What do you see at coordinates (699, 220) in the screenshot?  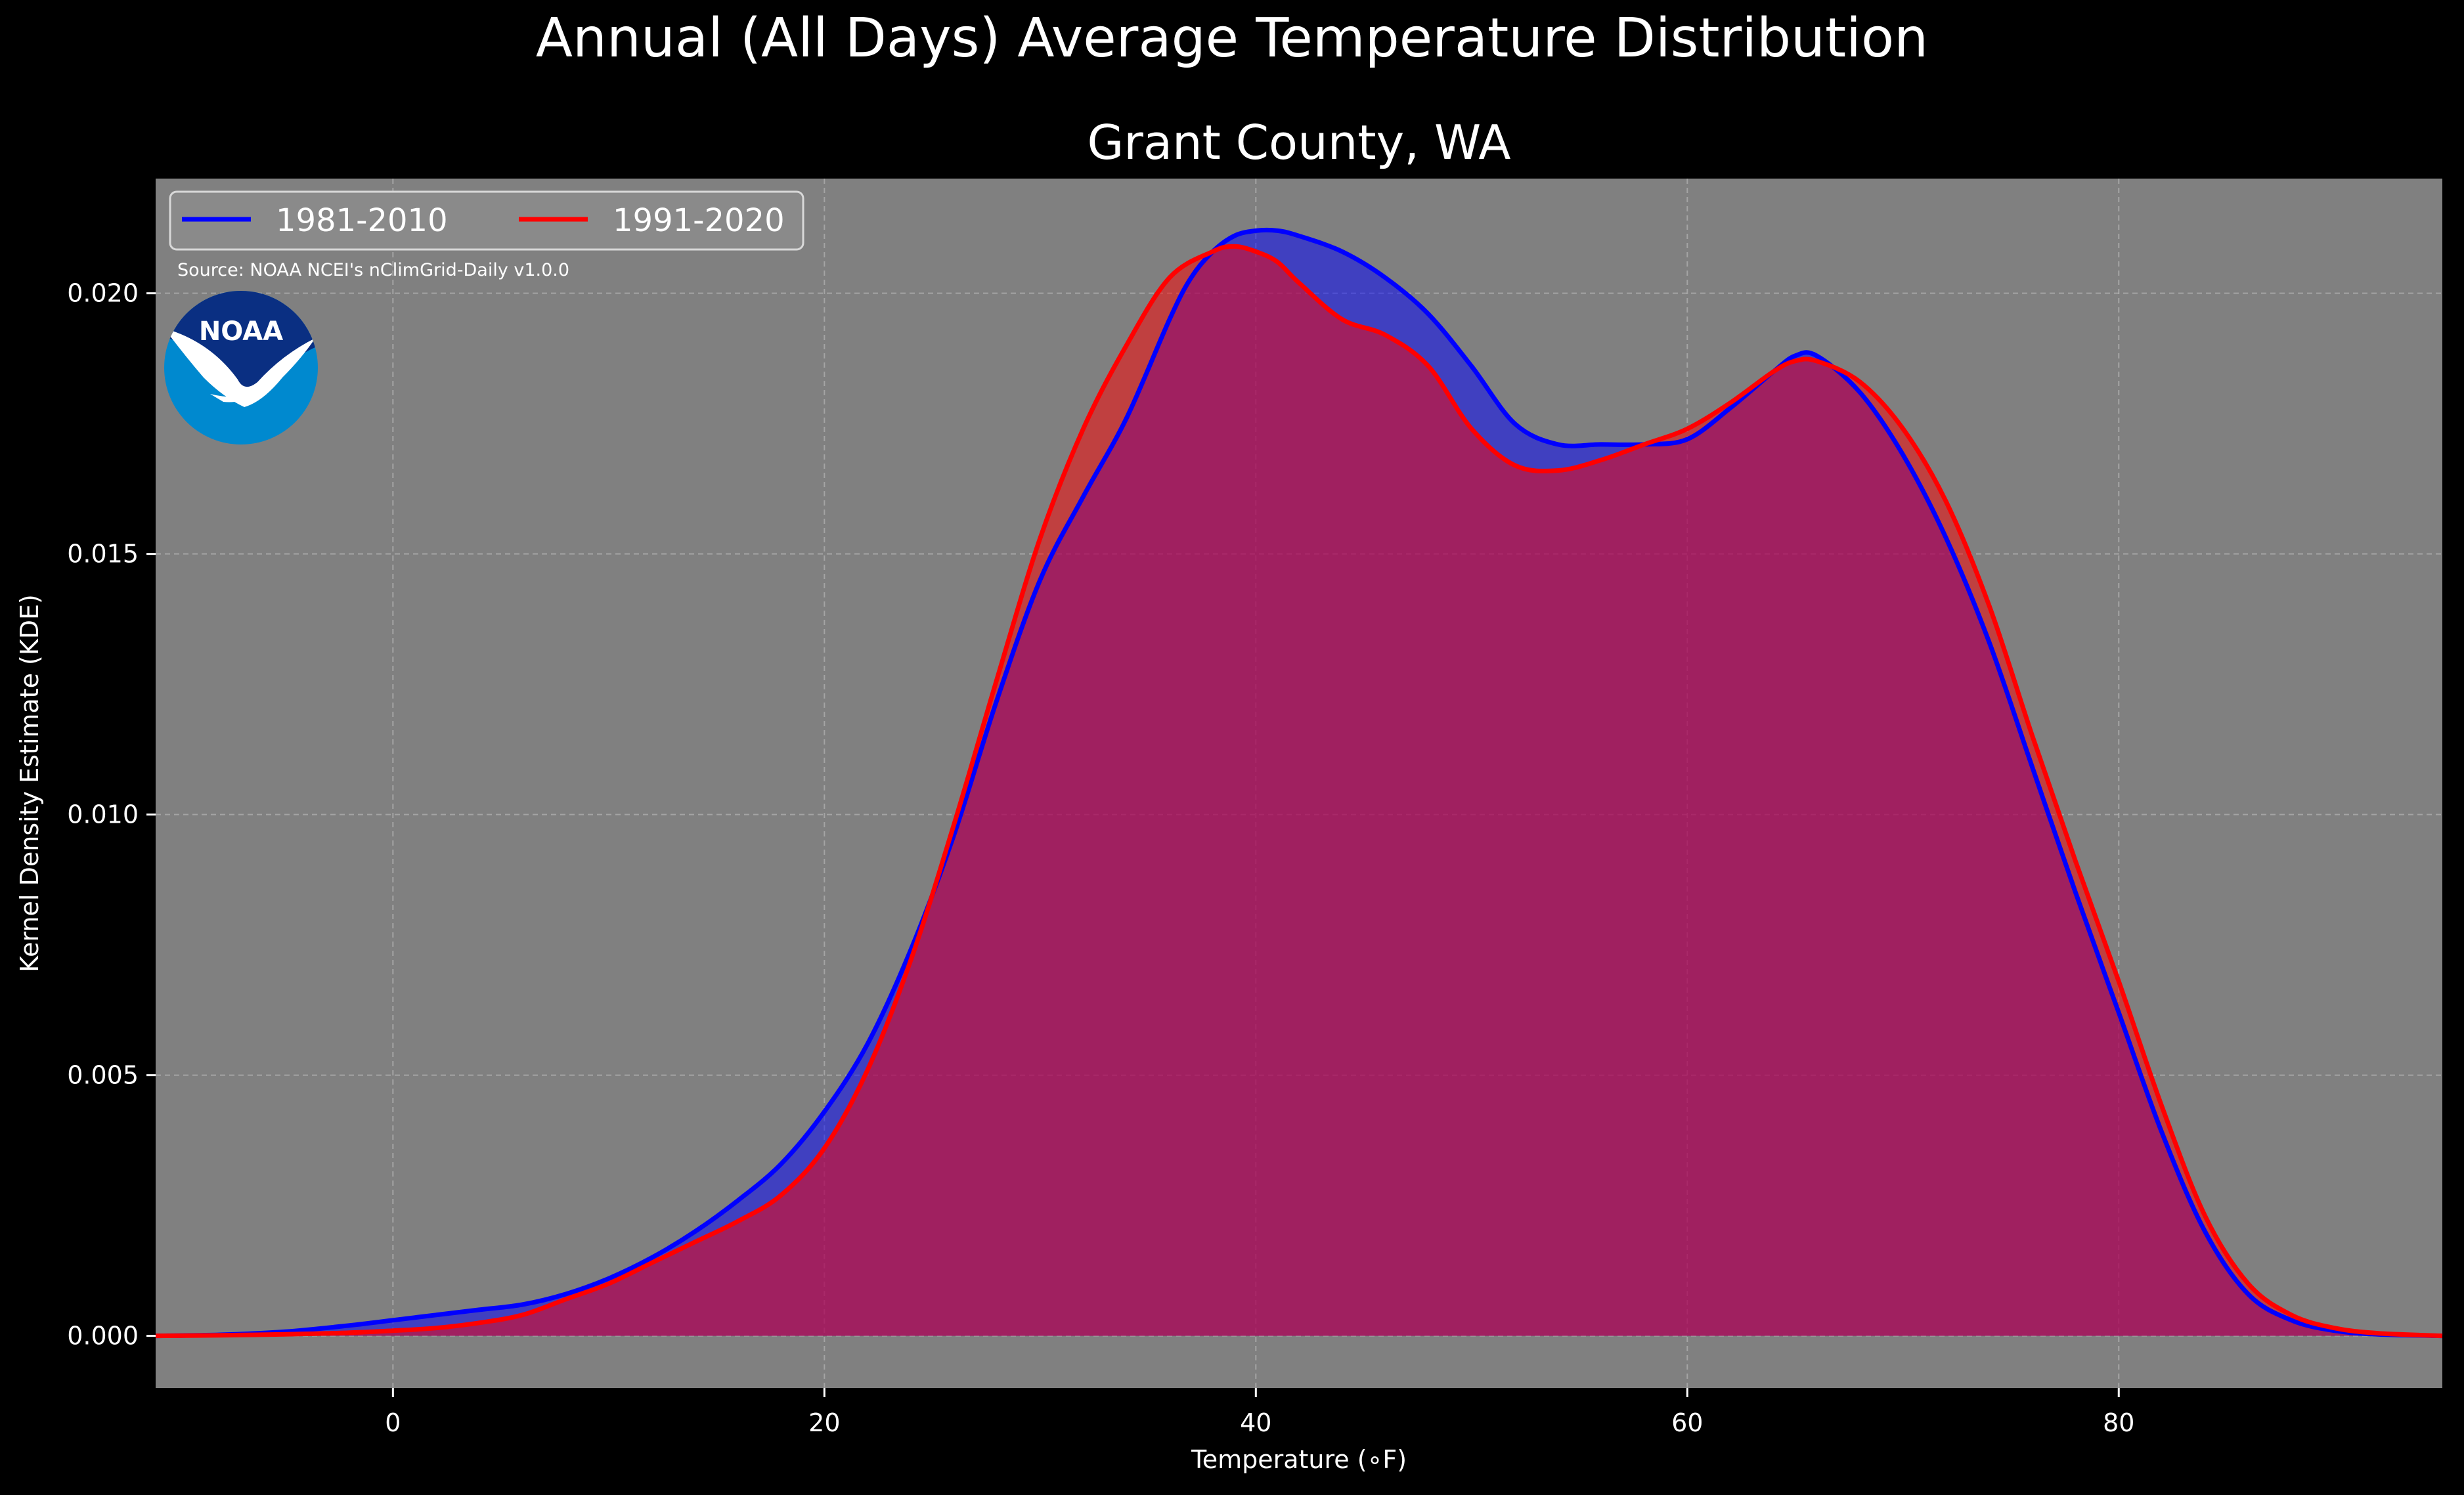 I see `legend-label-1991-2020: 1991-2020` at bounding box center [699, 220].